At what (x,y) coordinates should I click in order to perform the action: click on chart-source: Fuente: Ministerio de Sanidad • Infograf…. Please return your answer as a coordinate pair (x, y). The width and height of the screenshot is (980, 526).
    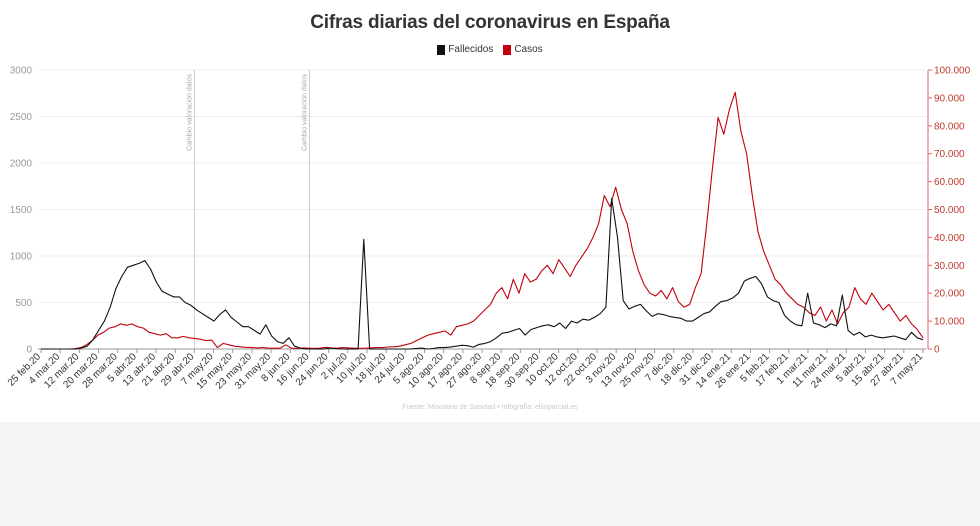
    Looking at the image, I should click on (490, 407).